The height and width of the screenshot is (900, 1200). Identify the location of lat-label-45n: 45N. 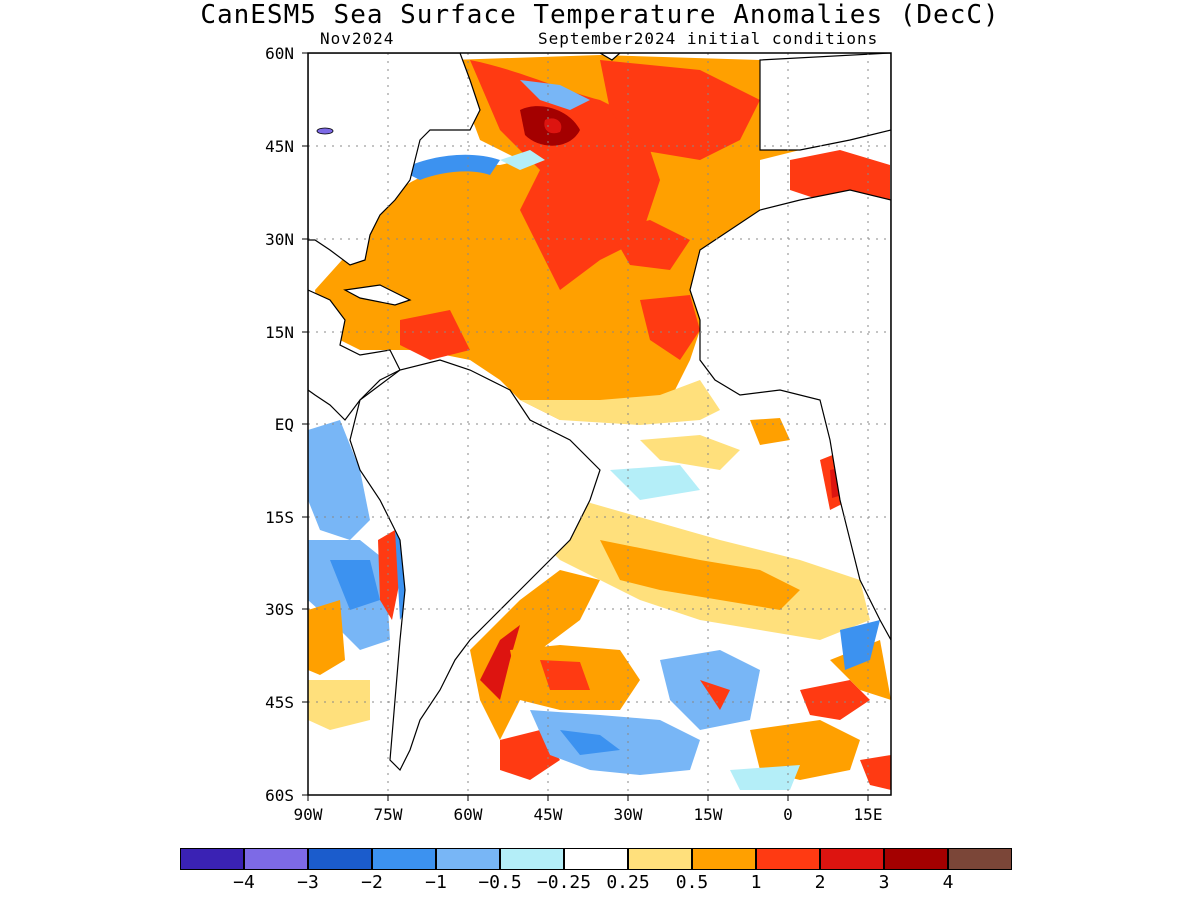
(279, 146).